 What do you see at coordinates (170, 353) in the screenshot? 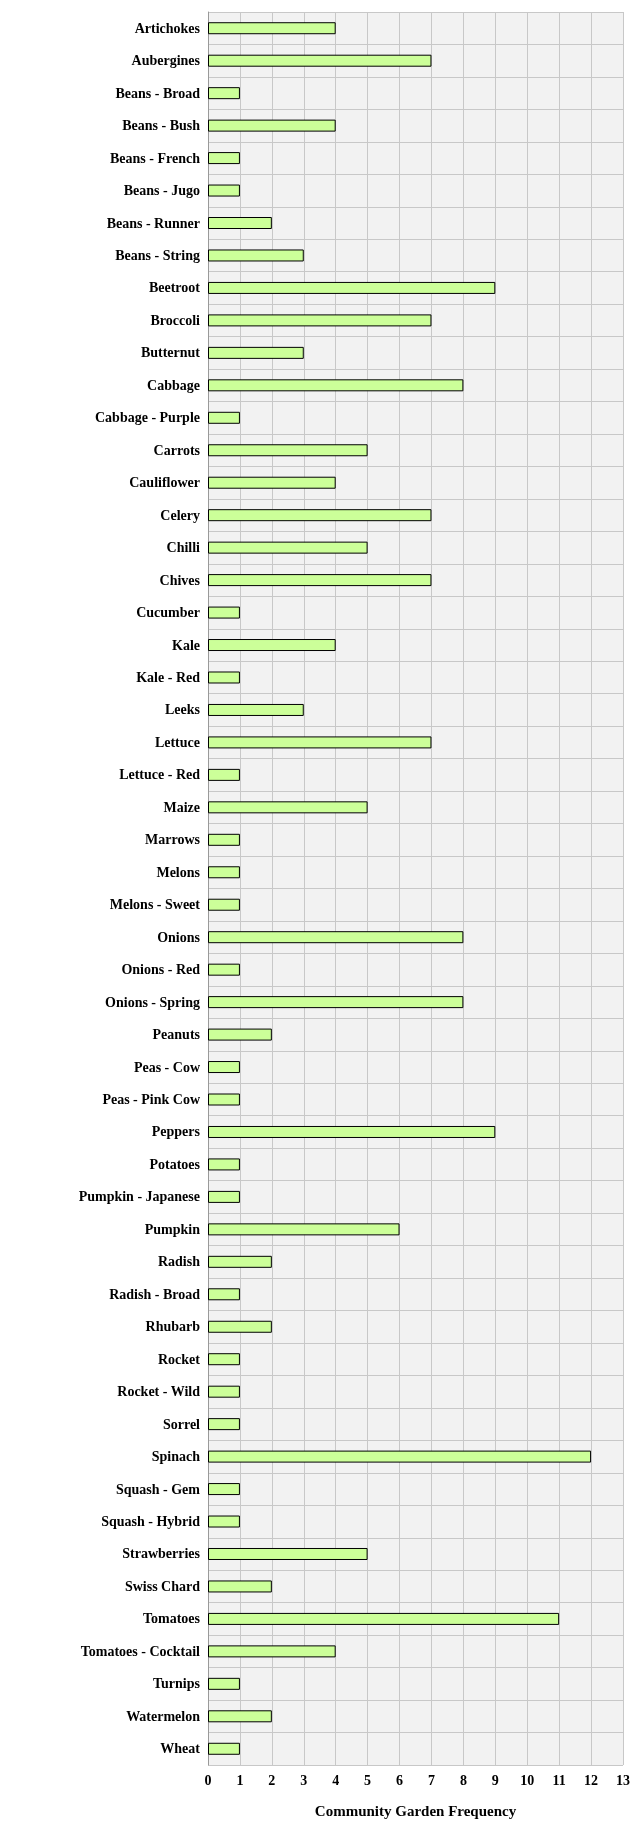
I see `y-tick-label: Butternut` at bounding box center [170, 353].